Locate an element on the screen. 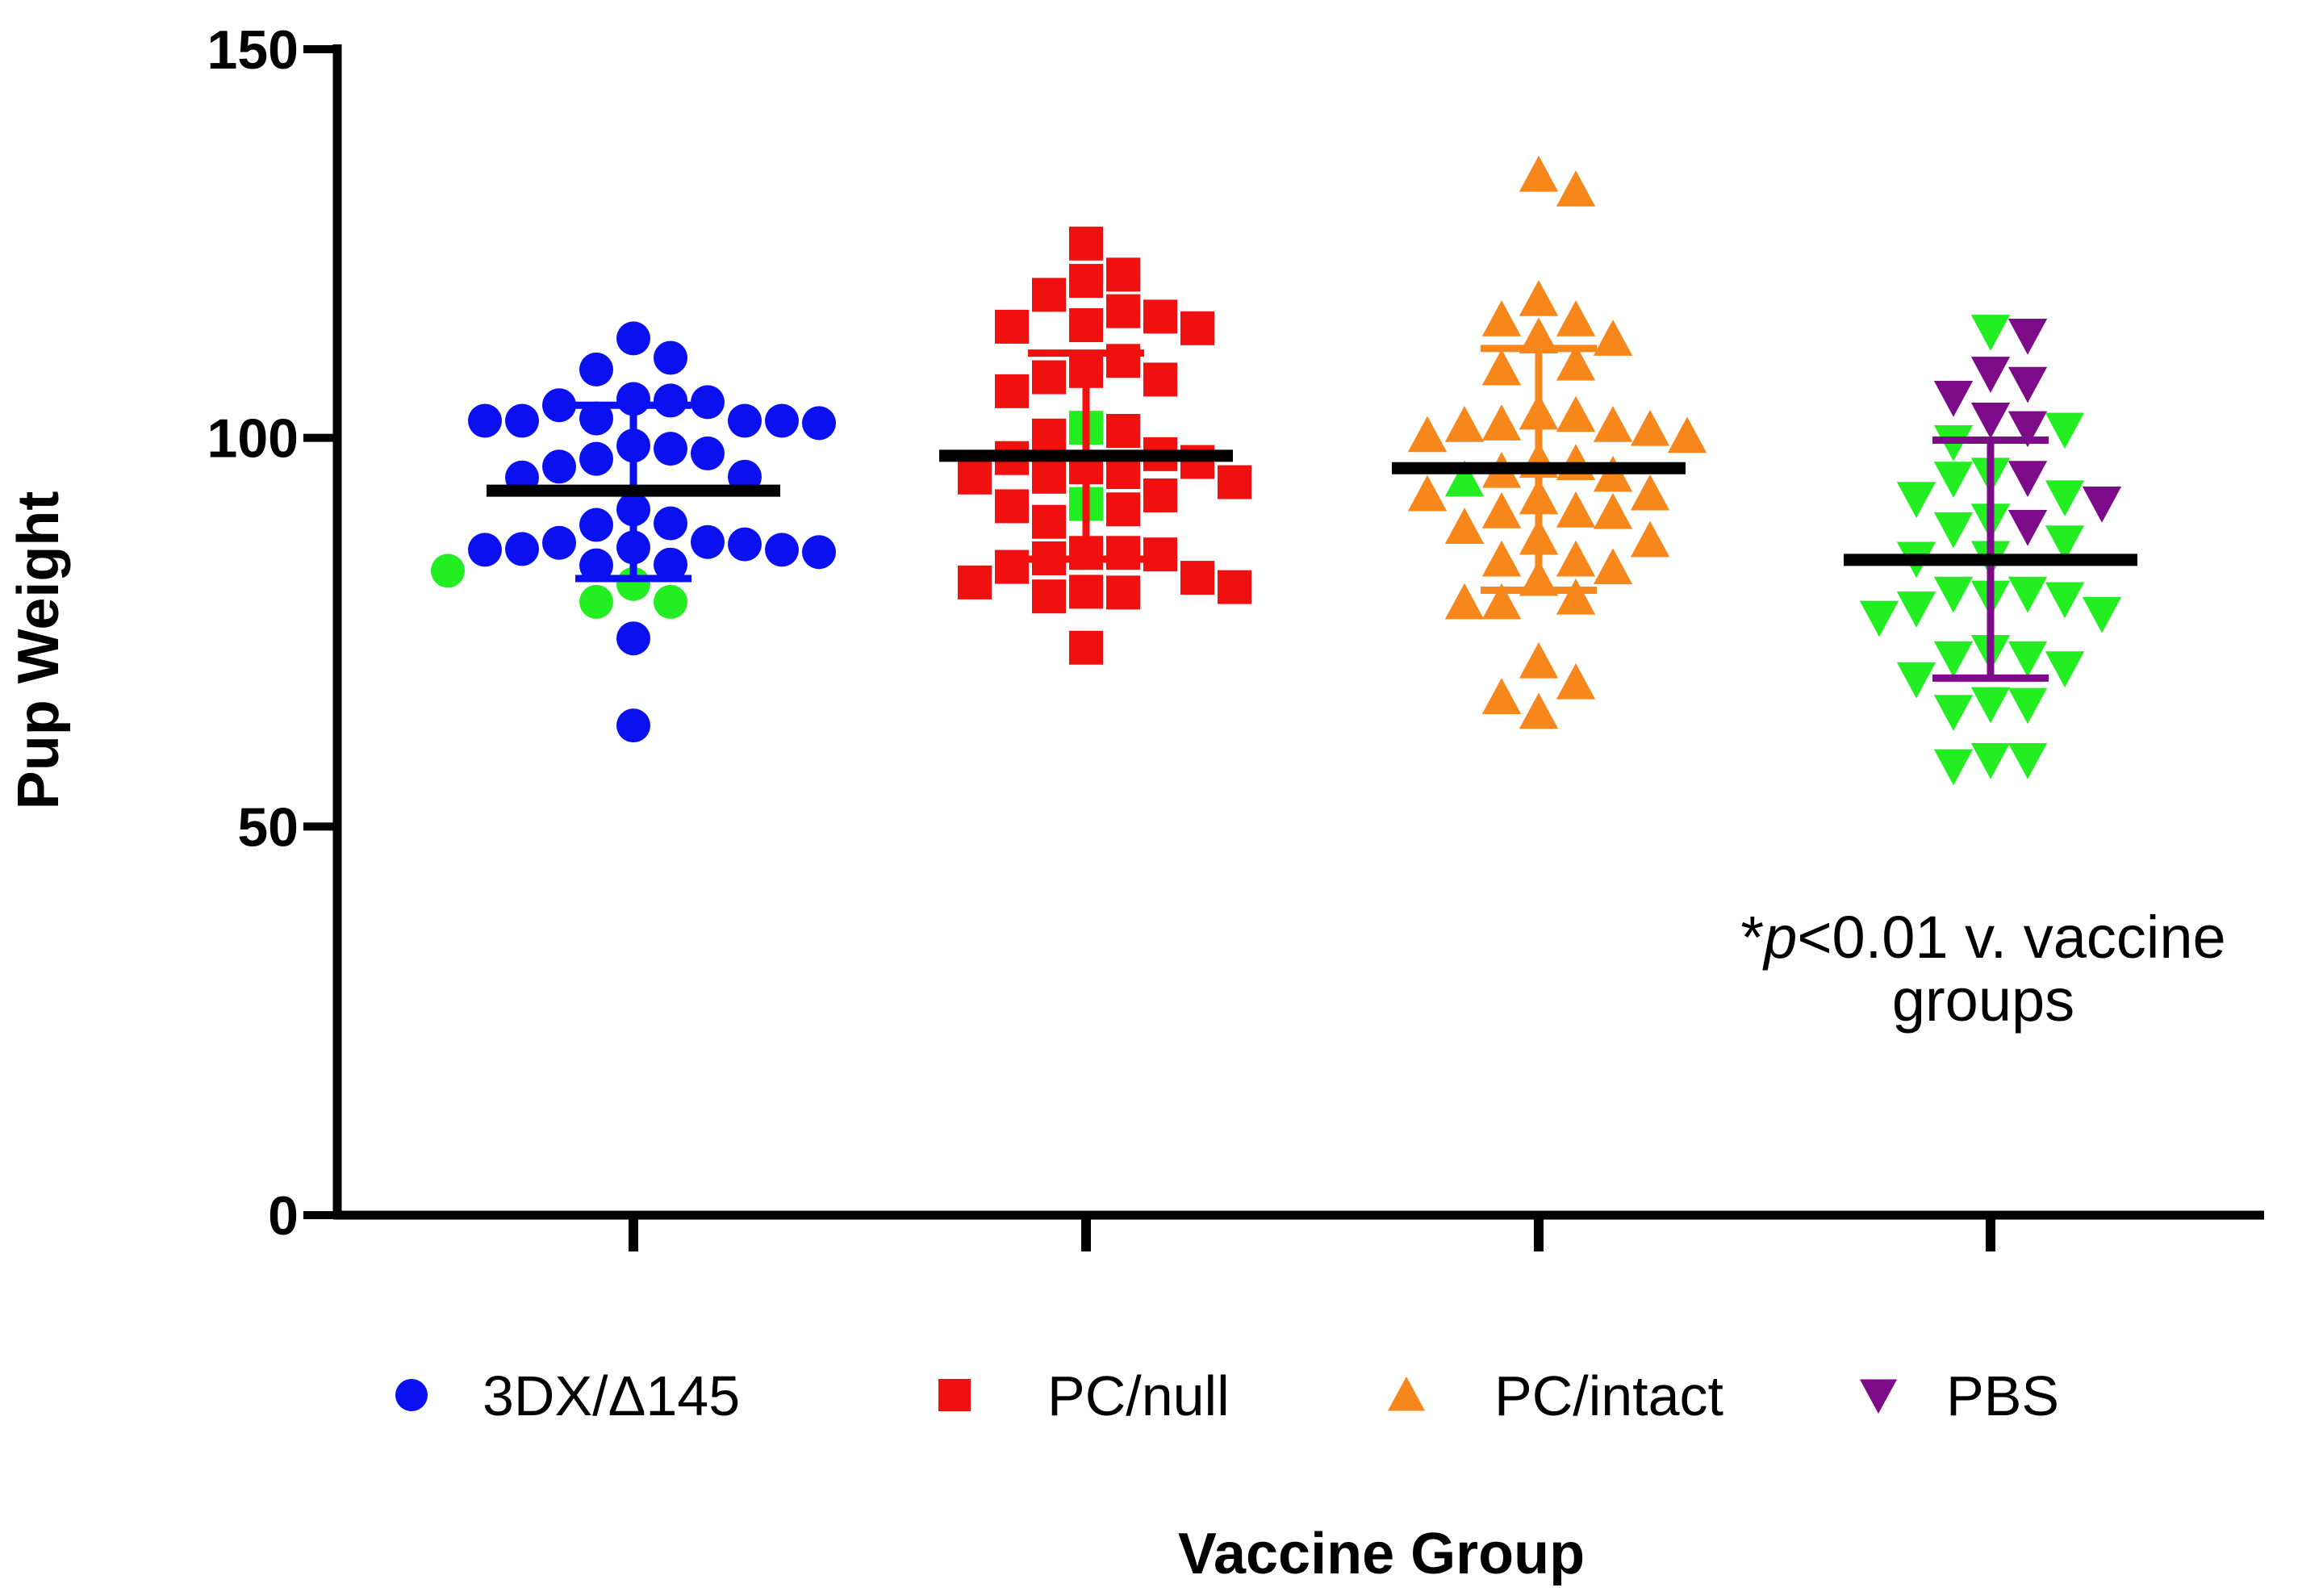 Image resolution: width=2302 pixels, height=1596 pixels. annotation-line-1: *p<0.01 v. vaccine is located at coordinates (1982, 938).